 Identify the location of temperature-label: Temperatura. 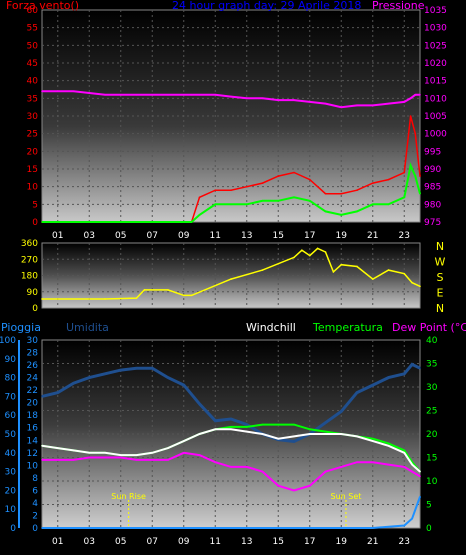
(347, 327).